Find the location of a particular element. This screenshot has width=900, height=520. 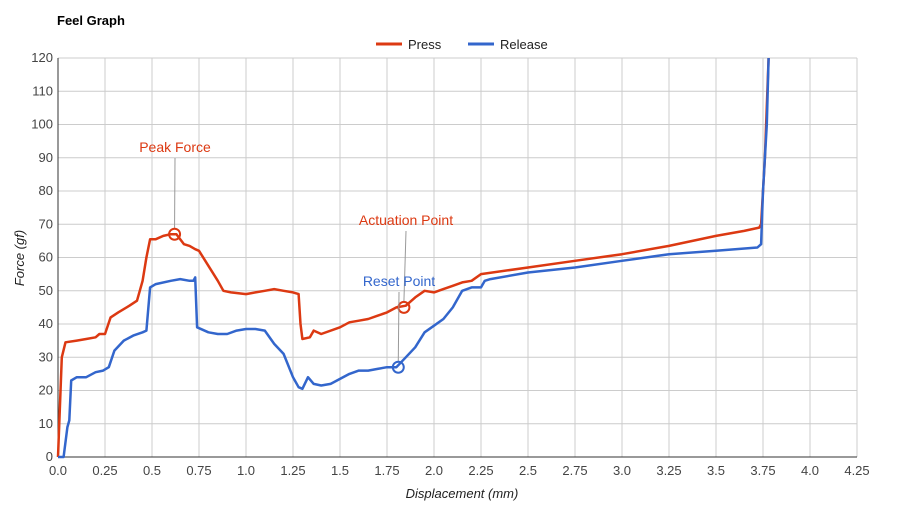

x-tick-label: 3.25 is located at coordinates (668, 470).